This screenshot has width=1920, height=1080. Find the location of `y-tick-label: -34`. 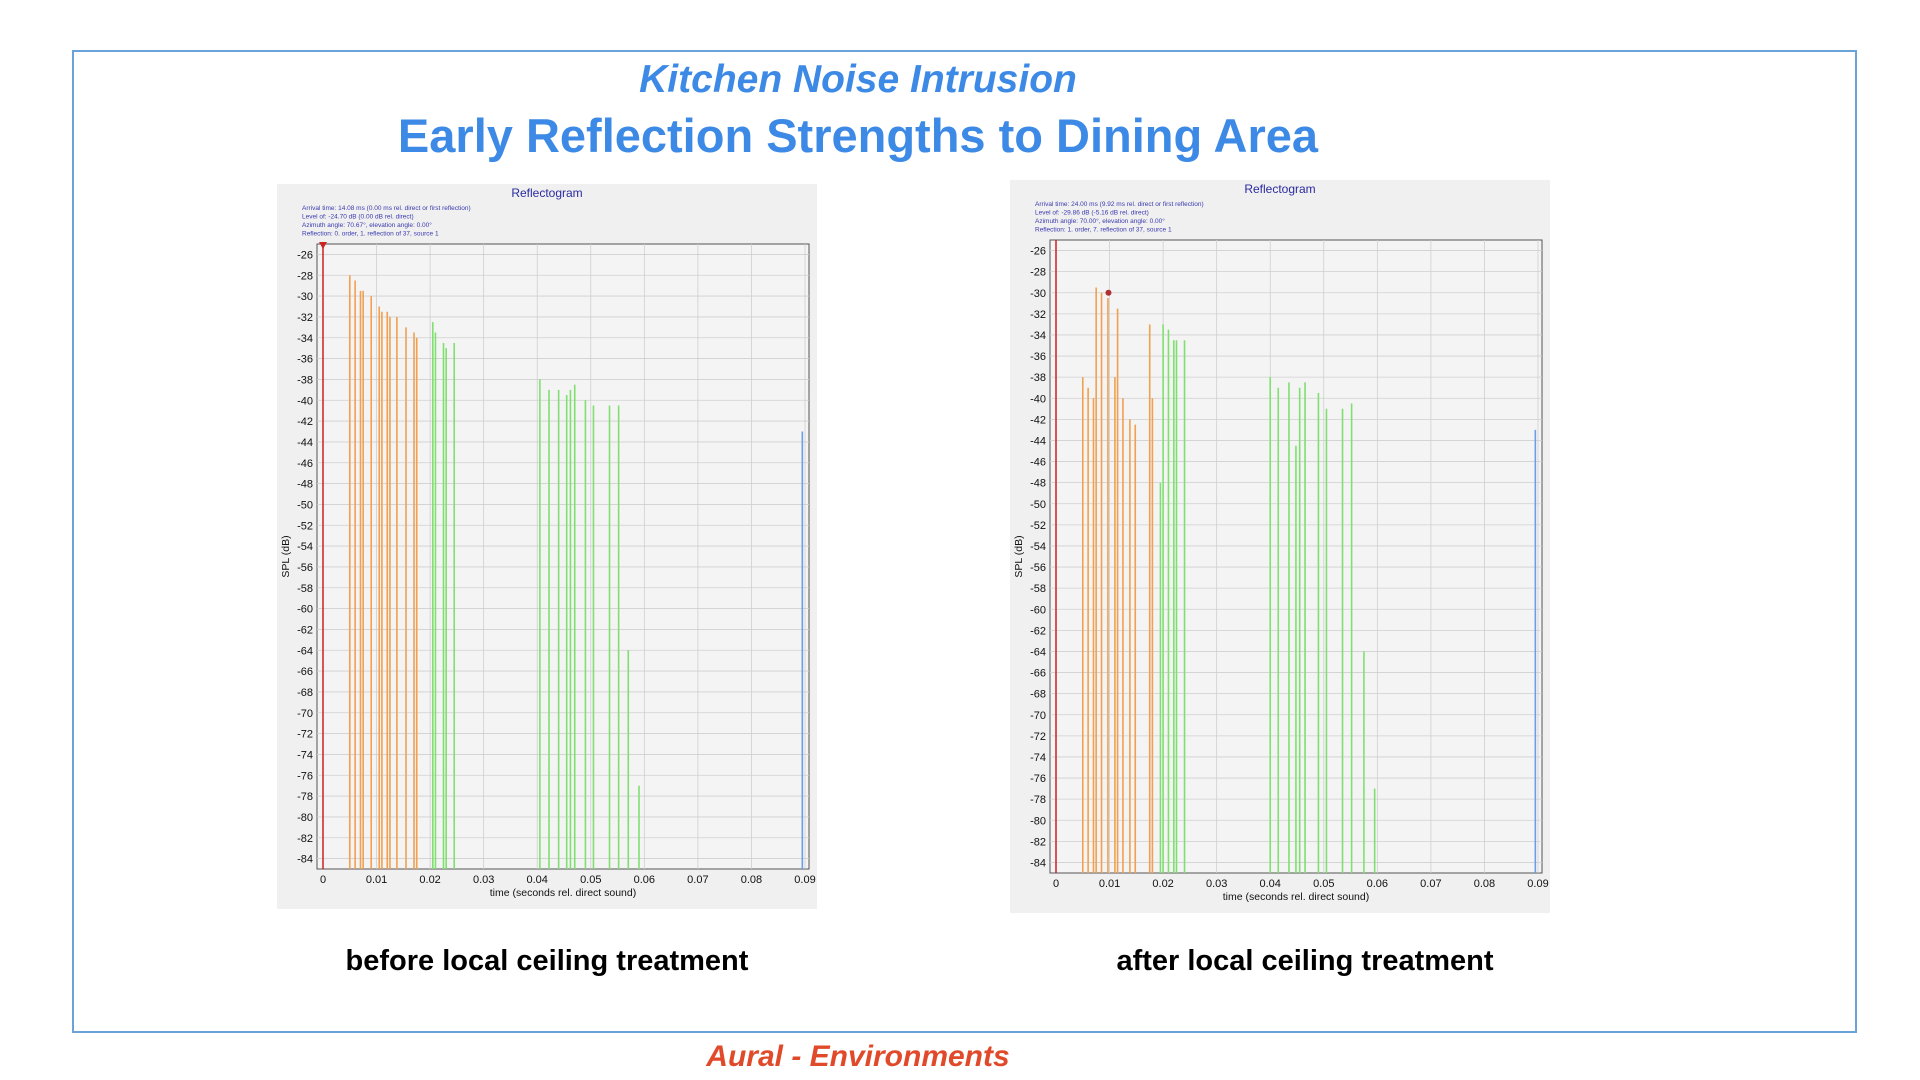

y-tick-label: -34 is located at coordinates (1038, 336).